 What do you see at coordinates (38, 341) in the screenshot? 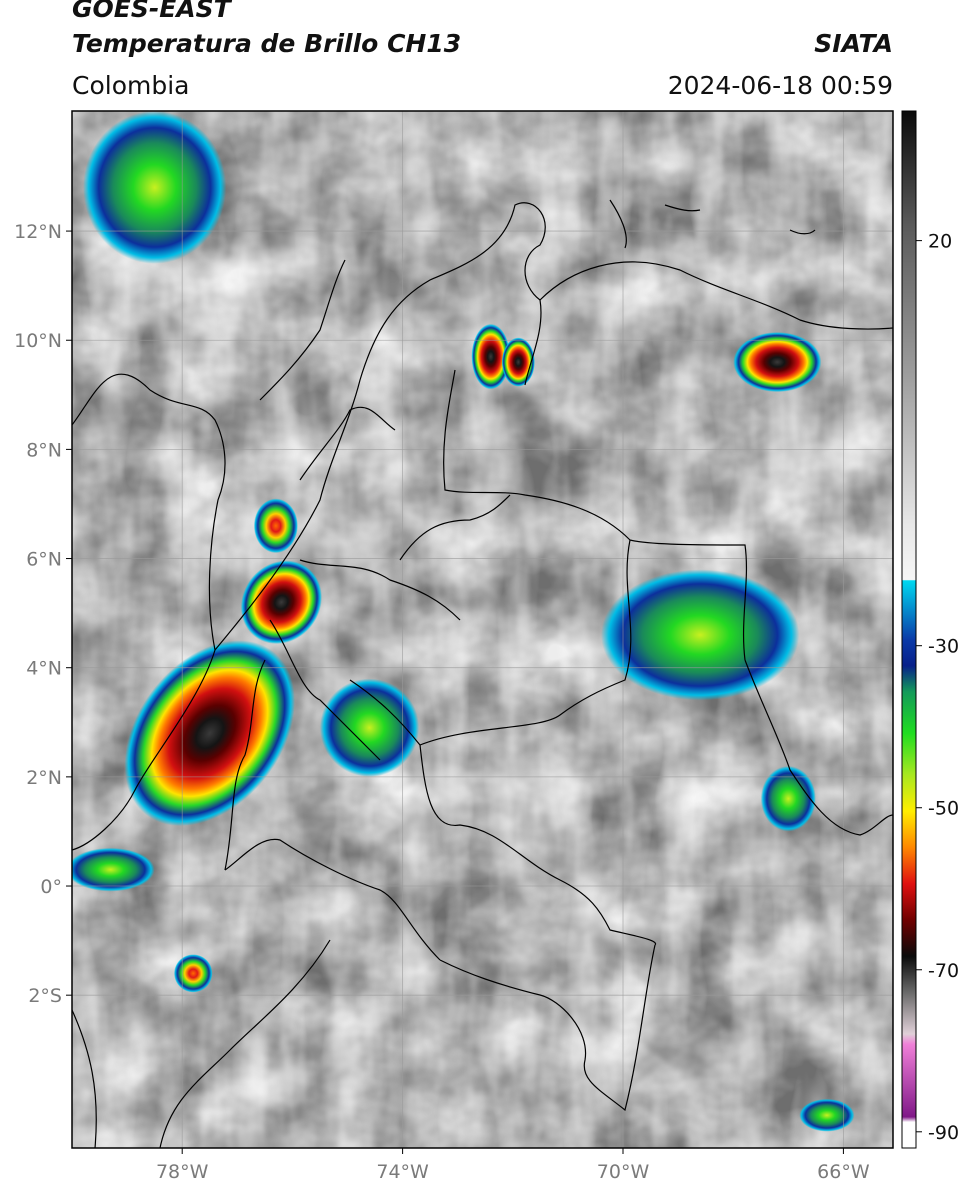
I see `lat-tick-label: 10°N` at bounding box center [38, 341].